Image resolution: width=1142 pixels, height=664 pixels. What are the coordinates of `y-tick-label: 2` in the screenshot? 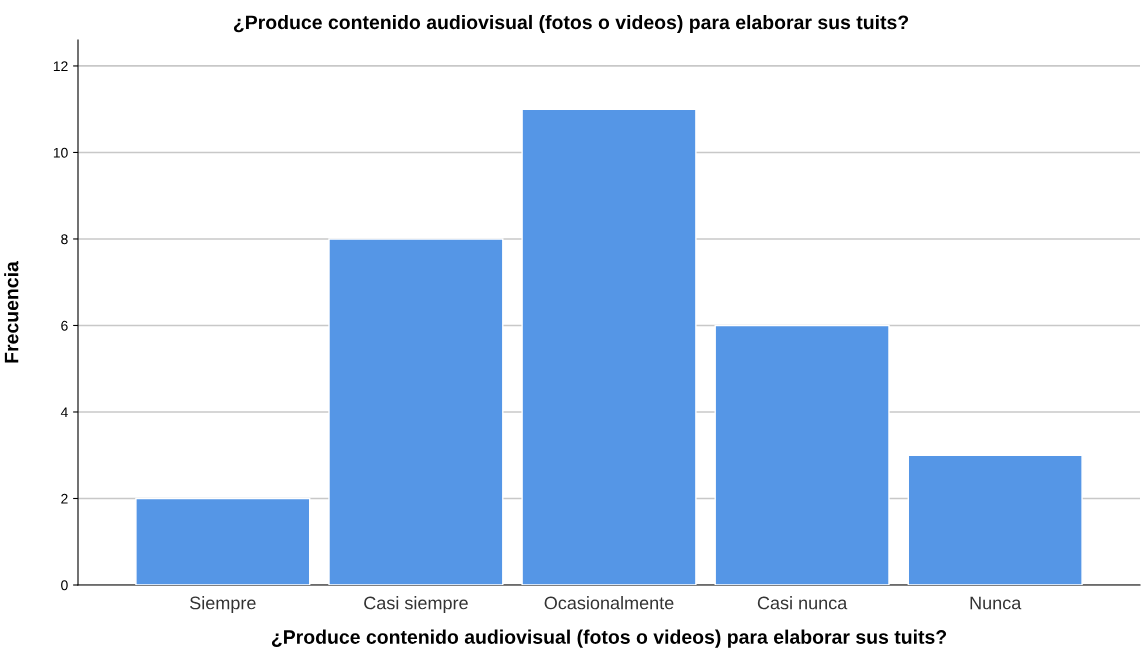 It's located at (64, 498).